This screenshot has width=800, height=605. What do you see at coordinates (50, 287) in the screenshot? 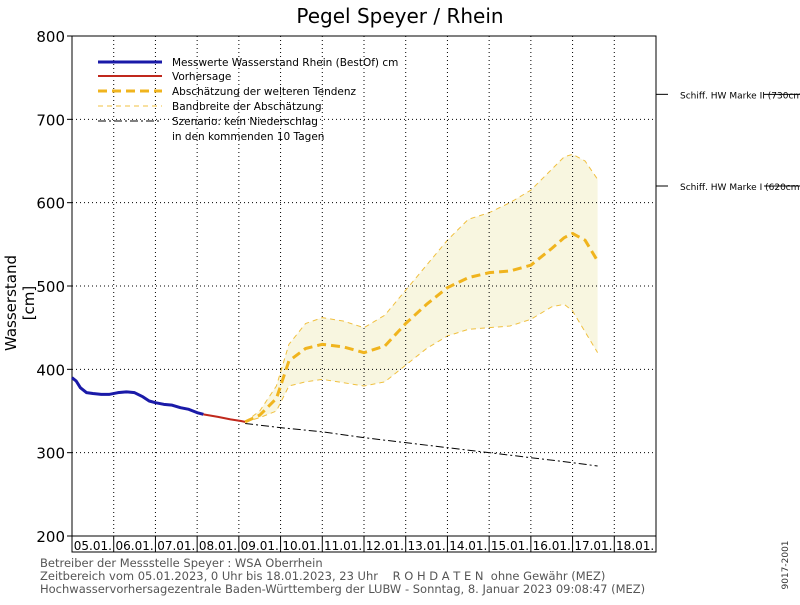
I see `y-tick-label: 500` at bounding box center [50, 287].